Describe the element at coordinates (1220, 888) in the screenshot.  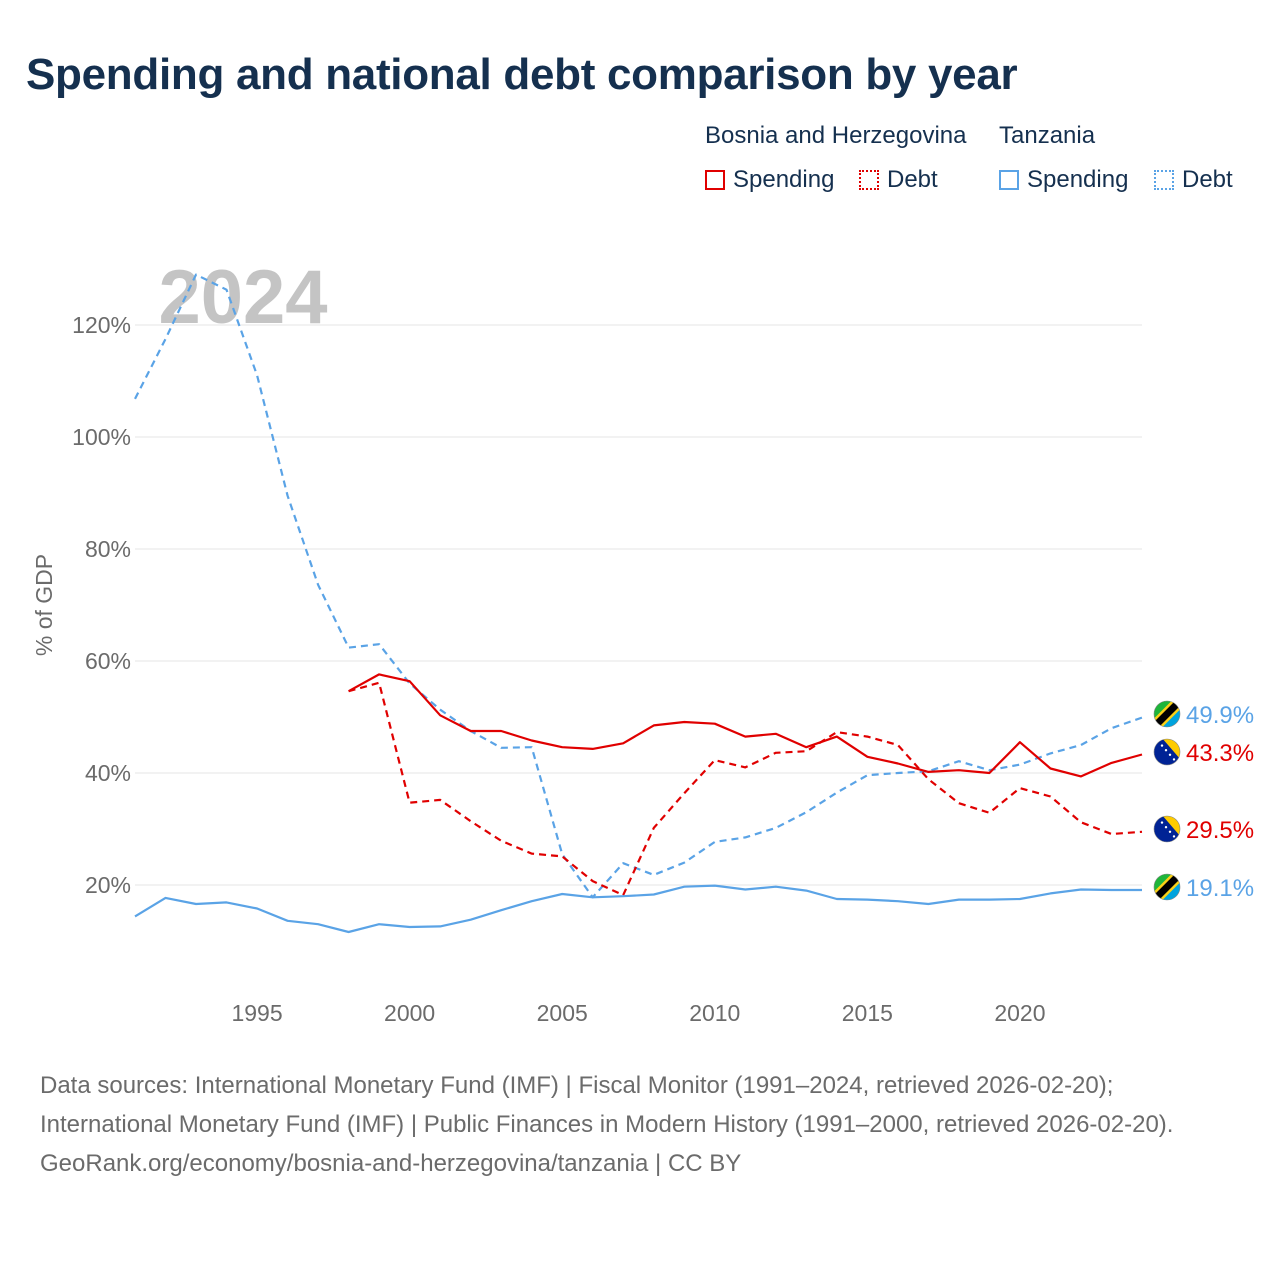
I see `end-value-label: 19.1%` at that location.